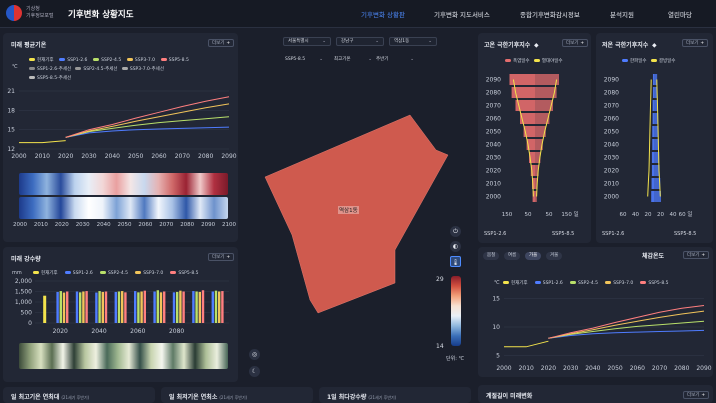  Describe the element at coordinates (662, 61) in the screenshot. I see `legend-item: 결빙일수` at that location.